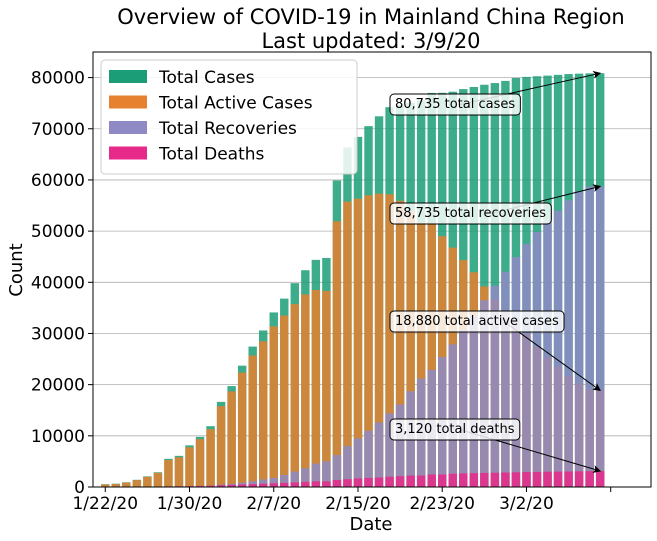  I want to click on y-tick-label: 70000, so click(58, 130).